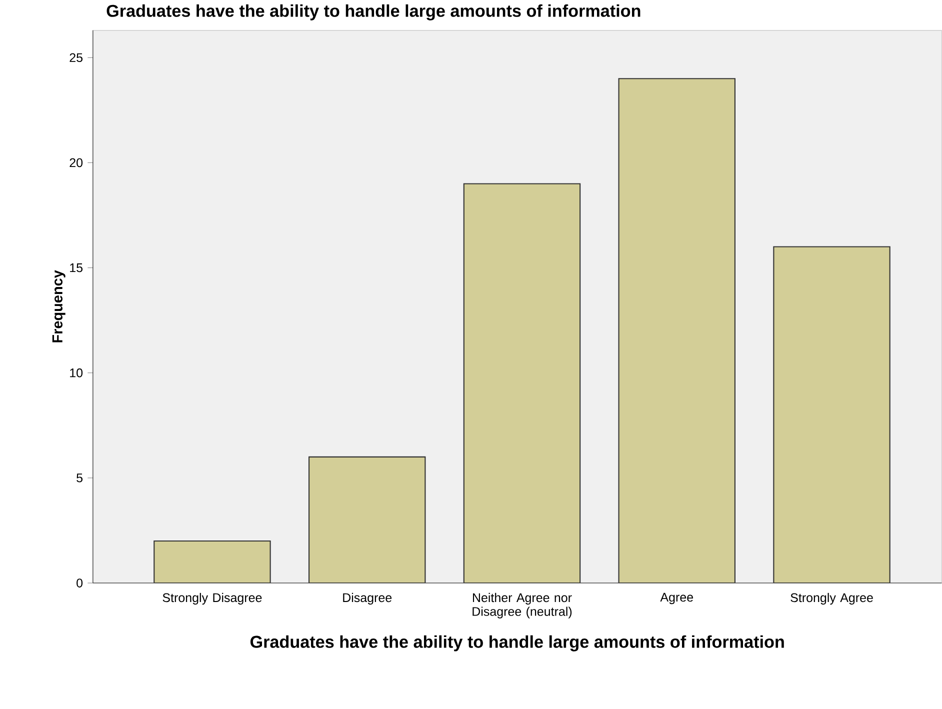 The image size is (942, 709). What do you see at coordinates (76, 57) in the screenshot?
I see `y-tick-label: 25` at bounding box center [76, 57].